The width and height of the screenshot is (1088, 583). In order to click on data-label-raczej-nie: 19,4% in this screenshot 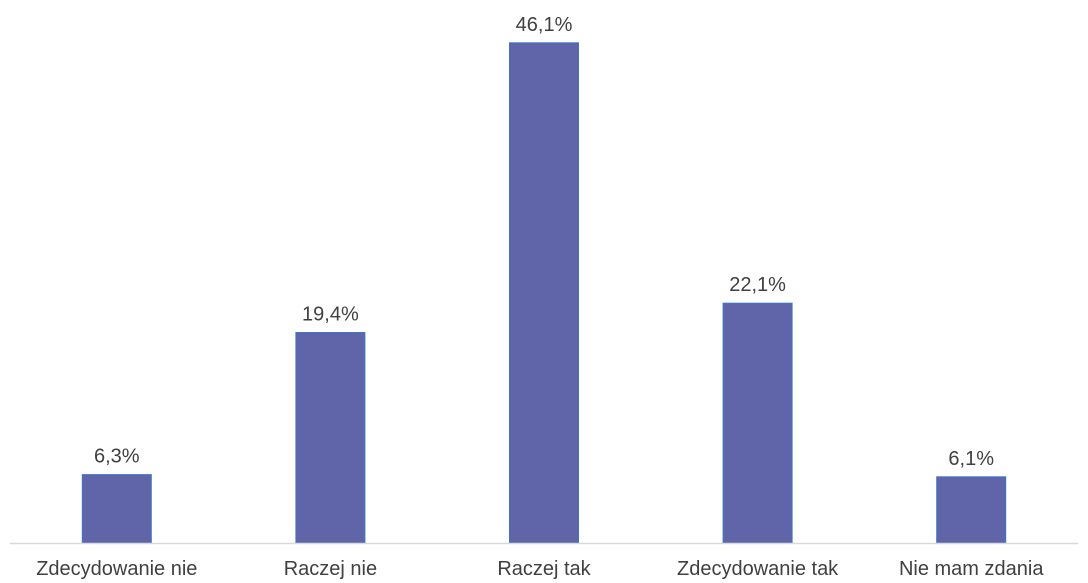, I will do `click(330, 315)`.